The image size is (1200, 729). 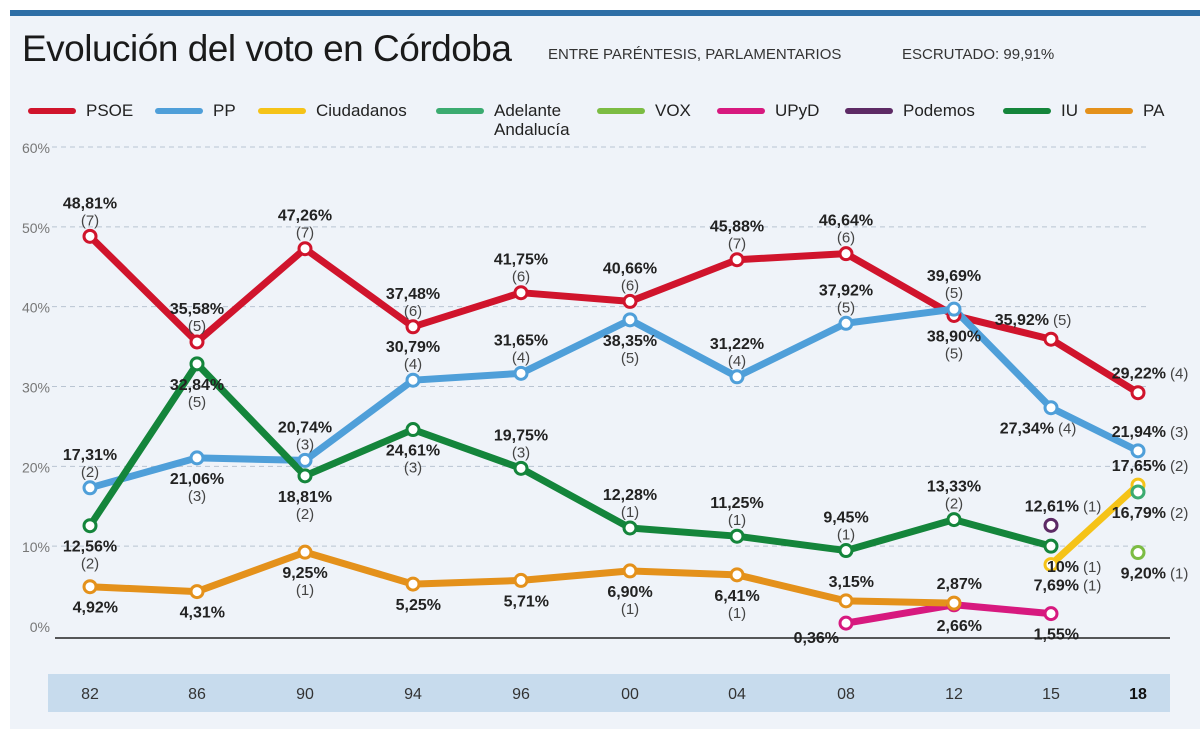 What do you see at coordinates (1051, 565) in the screenshot?
I see `point-ciudadanos` at bounding box center [1051, 565].